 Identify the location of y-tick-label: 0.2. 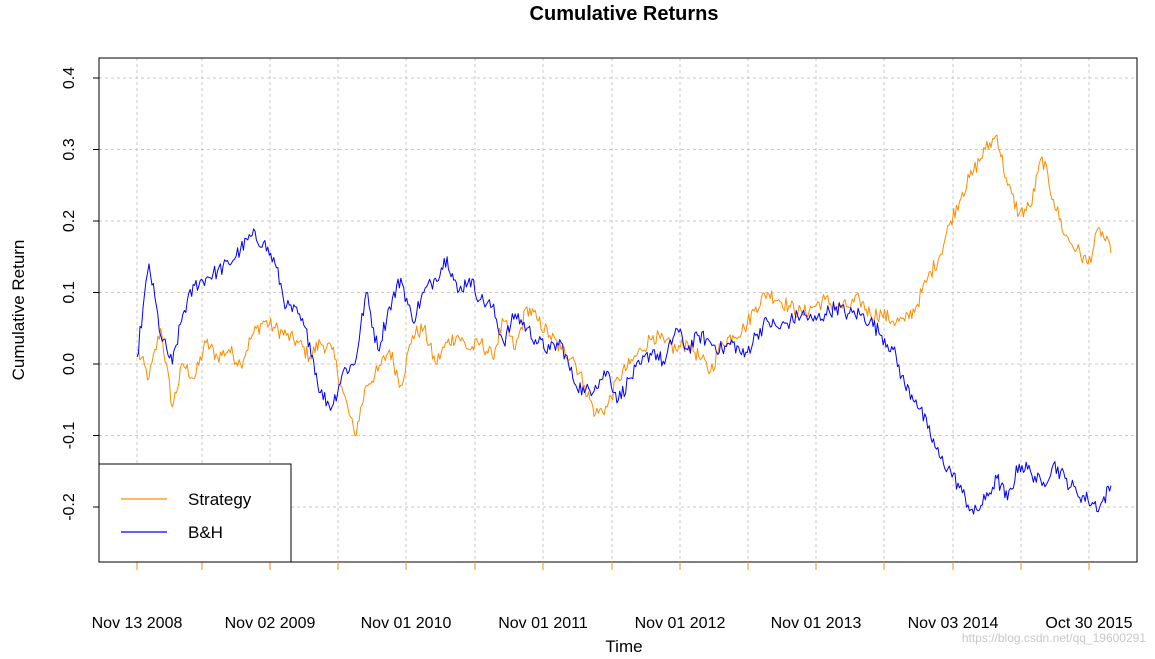
(69, 221).